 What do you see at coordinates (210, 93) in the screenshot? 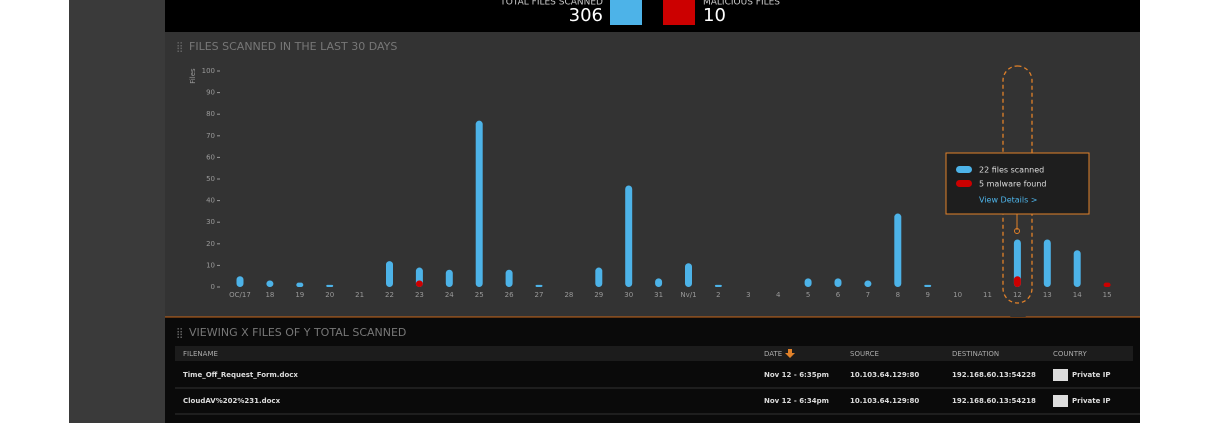
I see `y-tick-label: 90` at bounding box center [210, 93].